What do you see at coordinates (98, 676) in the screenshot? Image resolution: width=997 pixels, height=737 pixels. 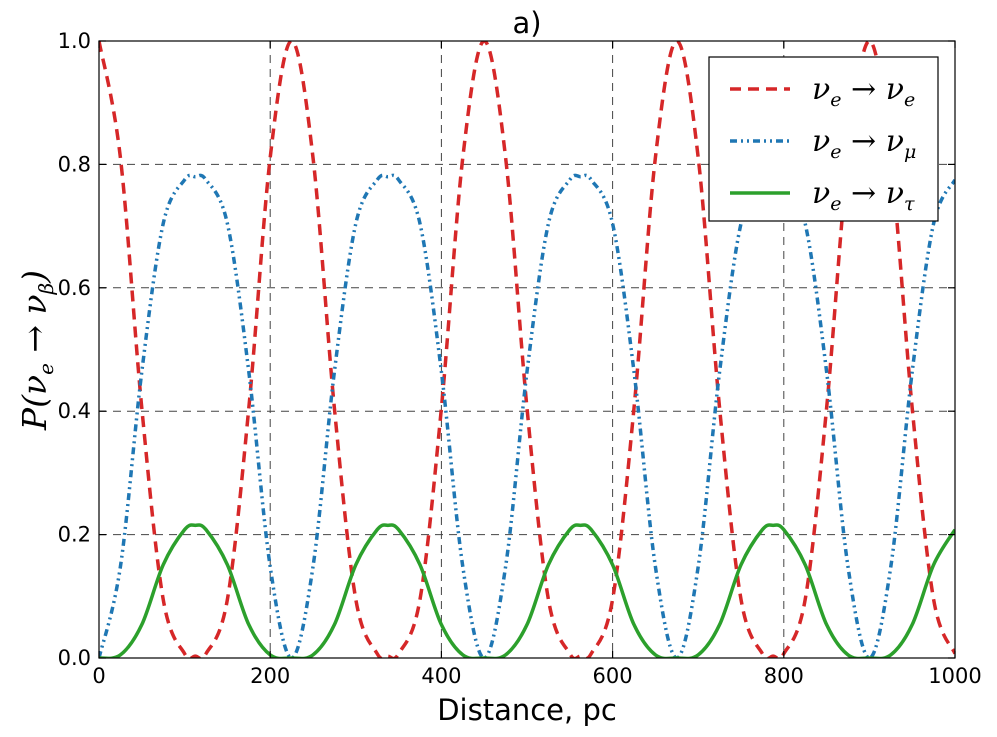 I see `x-tick-label: 0` at bounding box center [98, 676].